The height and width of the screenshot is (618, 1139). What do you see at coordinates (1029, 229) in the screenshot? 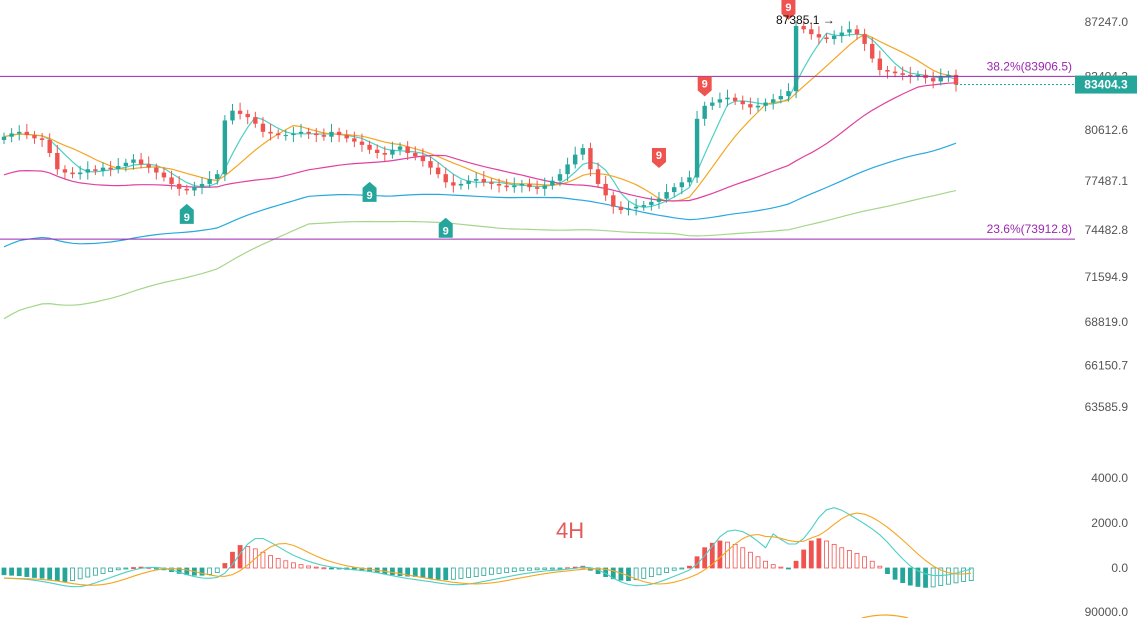
I see `fib-label: 23.6%(73912.8)` at bounding box center [1029, 229].